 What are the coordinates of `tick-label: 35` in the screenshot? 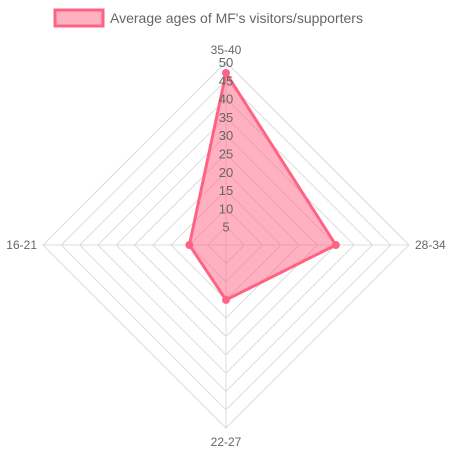 It's located at (226, 117).